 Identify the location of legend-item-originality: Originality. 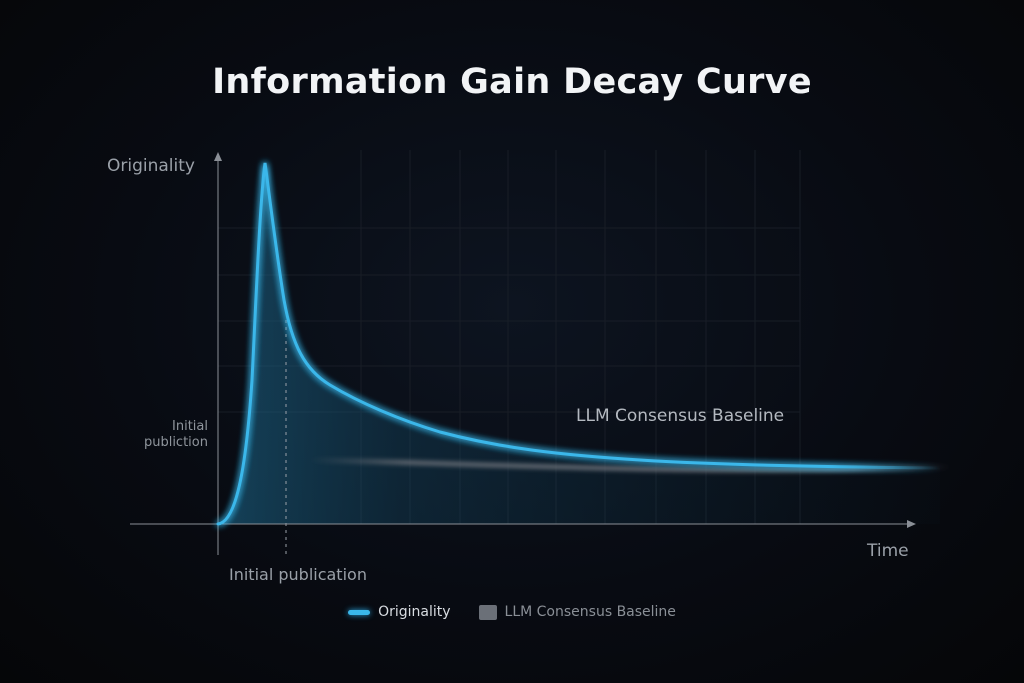
(399, 612).